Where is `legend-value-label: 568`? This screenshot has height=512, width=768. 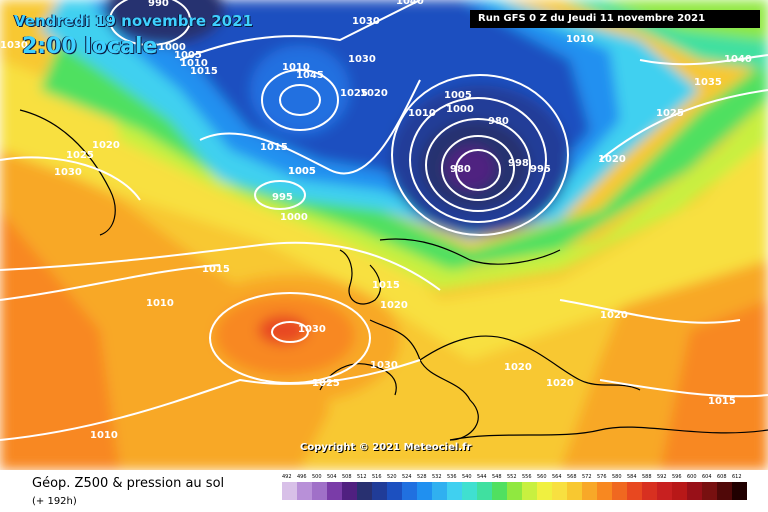
legend-value-label: 568 is located at coordinates (572, 477).